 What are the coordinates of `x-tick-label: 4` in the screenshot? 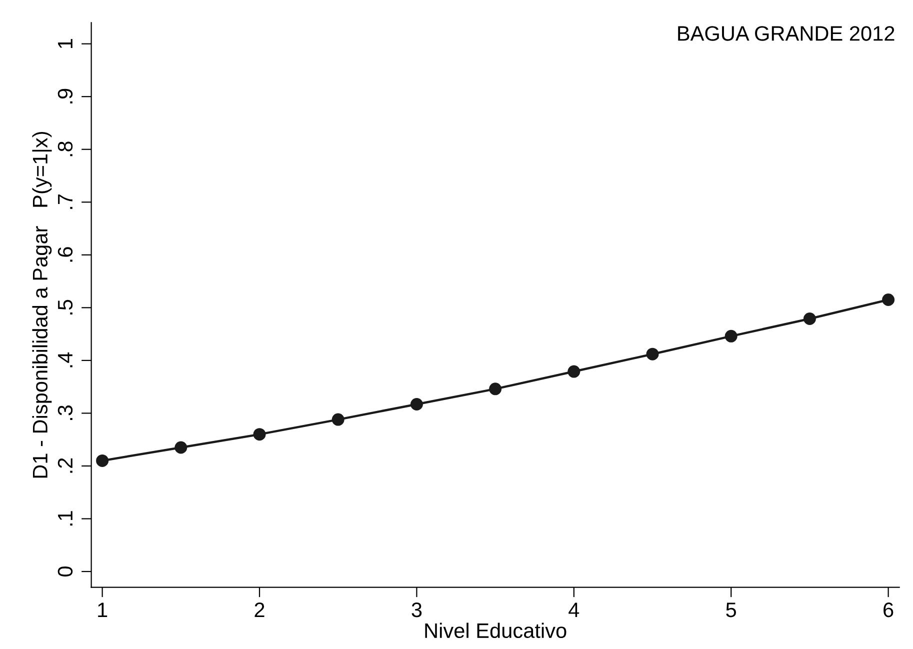 It's located at (574, 610).